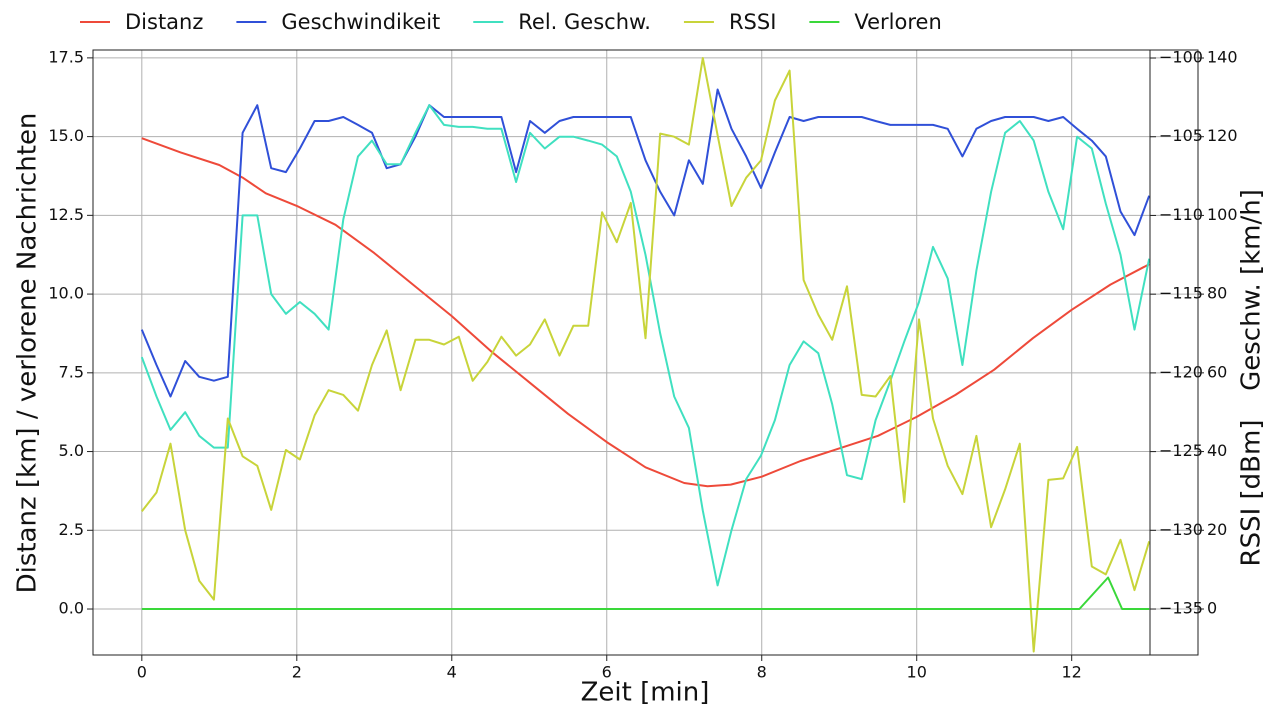 The height and width of the screenshot is (720, 1280). I want to click on legend-label: Distanz, so click(164, 22).